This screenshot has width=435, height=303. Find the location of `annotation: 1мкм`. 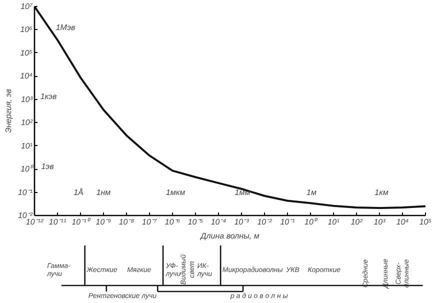

annotation: 1мкм is located at coordinates (176, 192).